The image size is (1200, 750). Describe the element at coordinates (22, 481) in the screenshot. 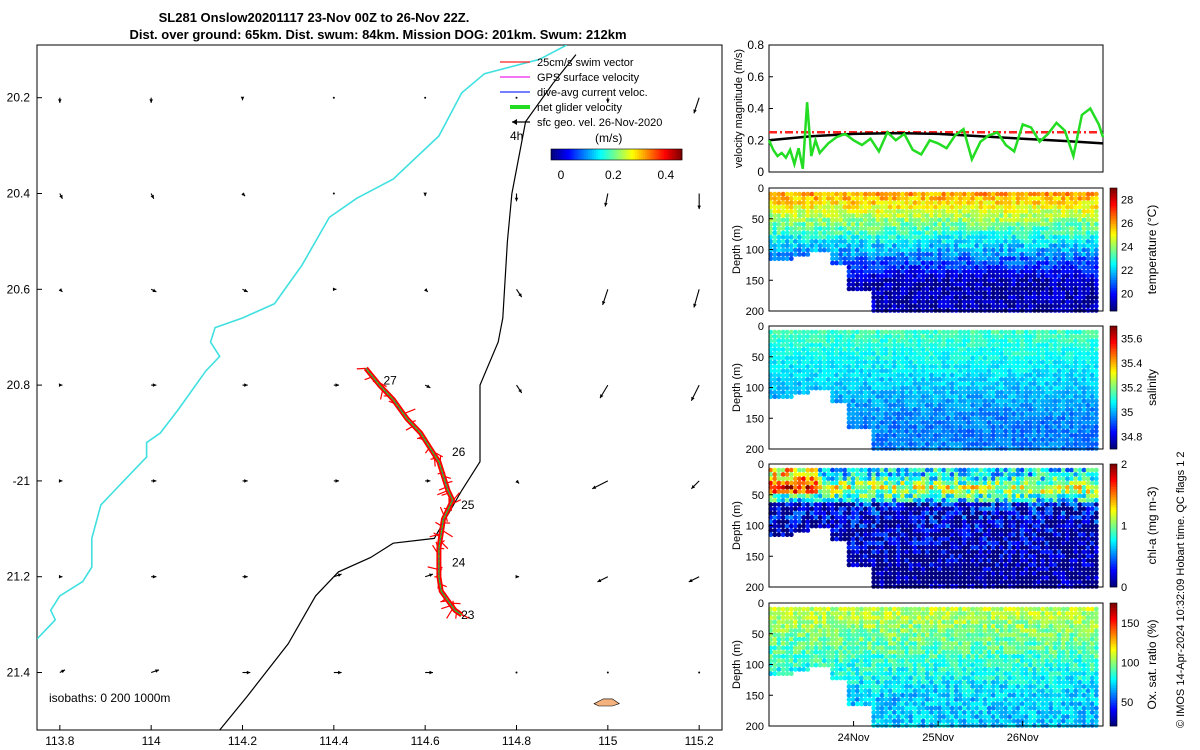

I see `map-ytick-label: -21` at that location.